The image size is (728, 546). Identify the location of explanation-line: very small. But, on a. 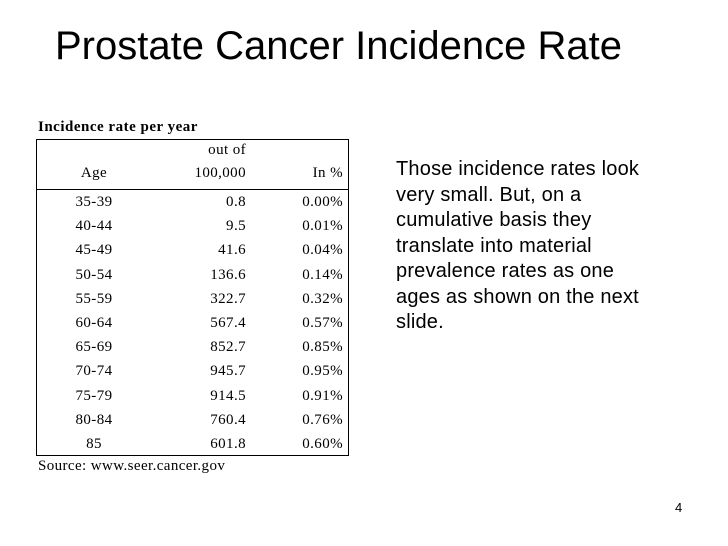
(489, 194).